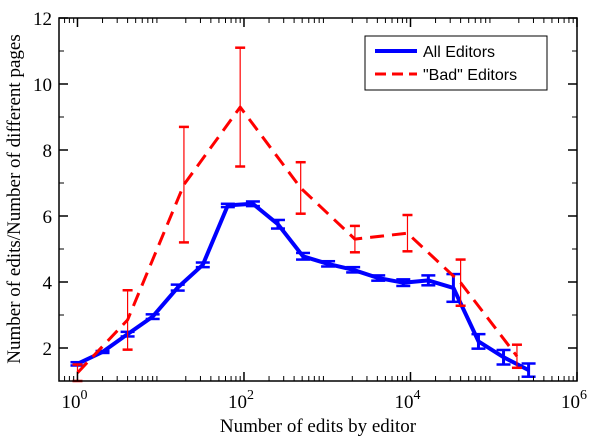  I want to click on y-tick-label: 4, so click(48, 283).